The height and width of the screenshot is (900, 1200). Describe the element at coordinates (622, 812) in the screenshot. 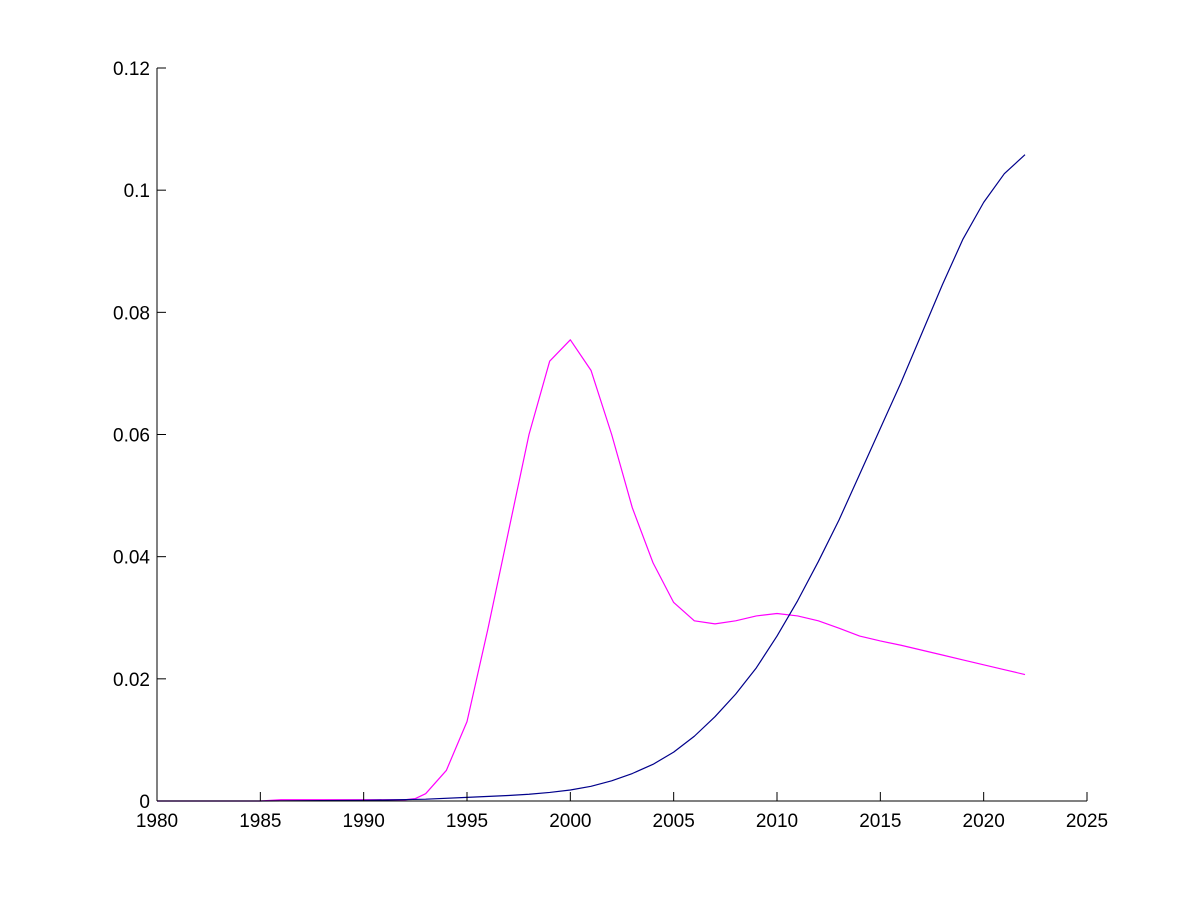

I see `x-axis-ticks: 1980 1985 1990 1995 2000 2005 2010 2015 2020 2025` at that location.